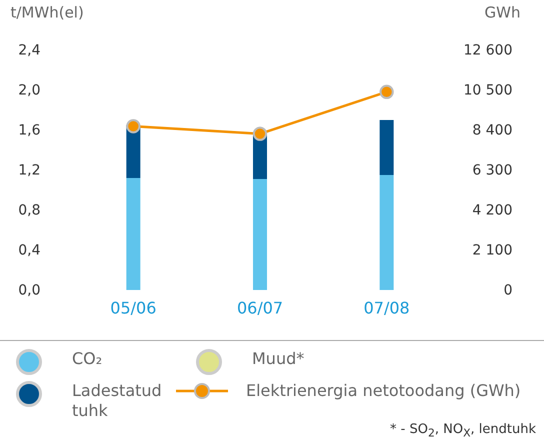 This screenshot has width=544, height=445. I want to click on y-tick-label: 2,4, so click(29, 50).